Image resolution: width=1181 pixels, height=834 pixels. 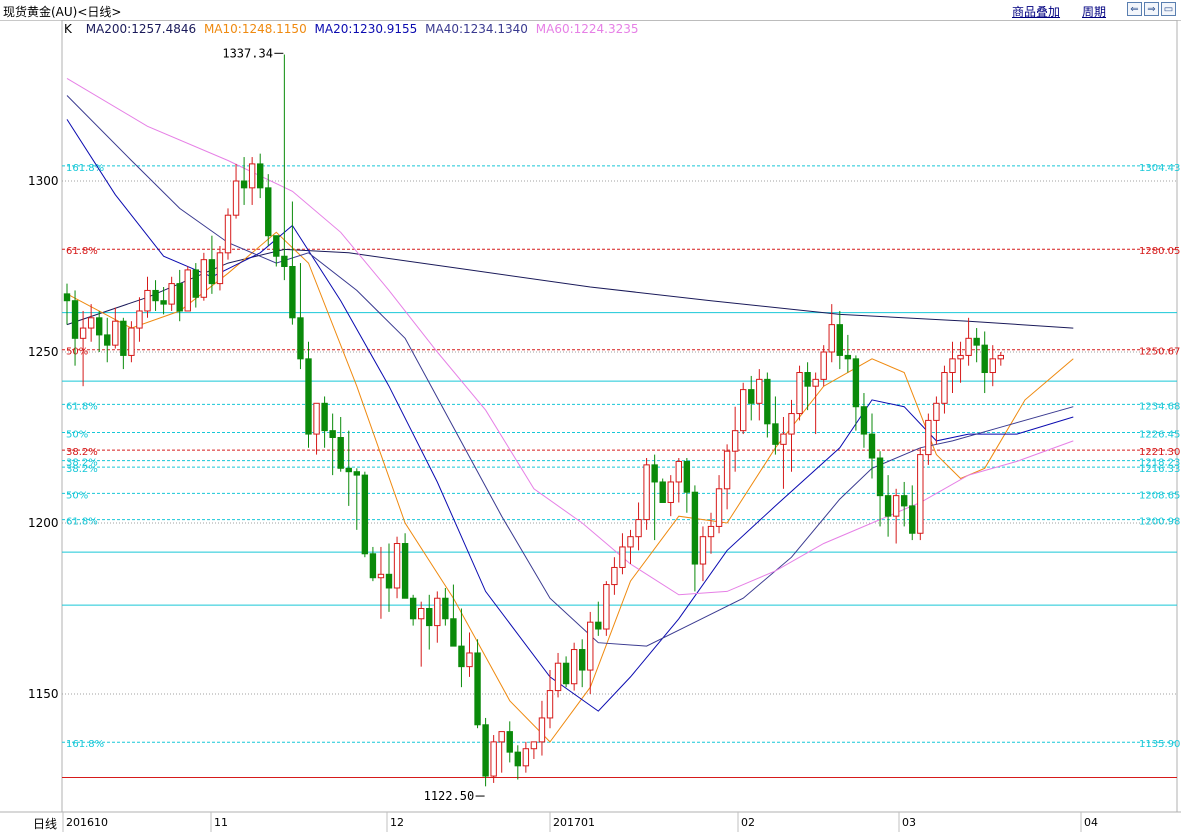 I want to click on x-tick-label: 03, so click(x=909, y=822).